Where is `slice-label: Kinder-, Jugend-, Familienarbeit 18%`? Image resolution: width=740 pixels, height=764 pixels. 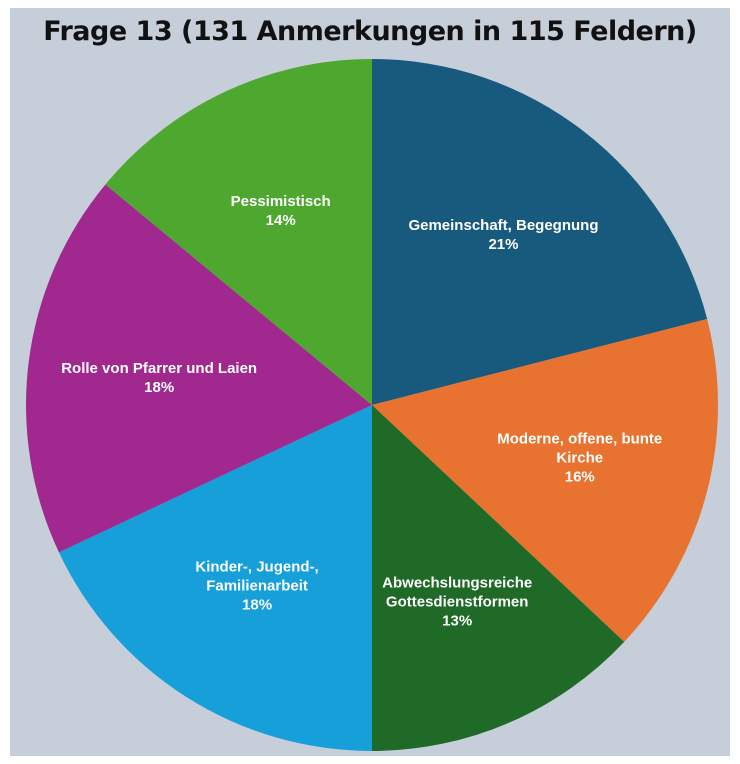
slice-label: Kinder-, Jugend-, Familienarbeit 18% is located at coordinates (257, 586).